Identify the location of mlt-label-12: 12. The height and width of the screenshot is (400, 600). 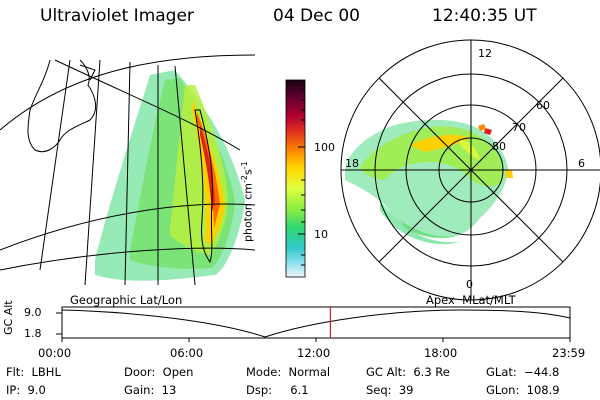
(485, 53).